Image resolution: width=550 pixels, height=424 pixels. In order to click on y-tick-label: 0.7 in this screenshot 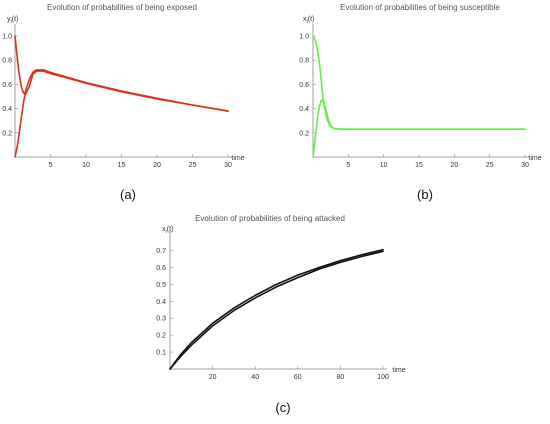, I will do `click(161, 251)`.